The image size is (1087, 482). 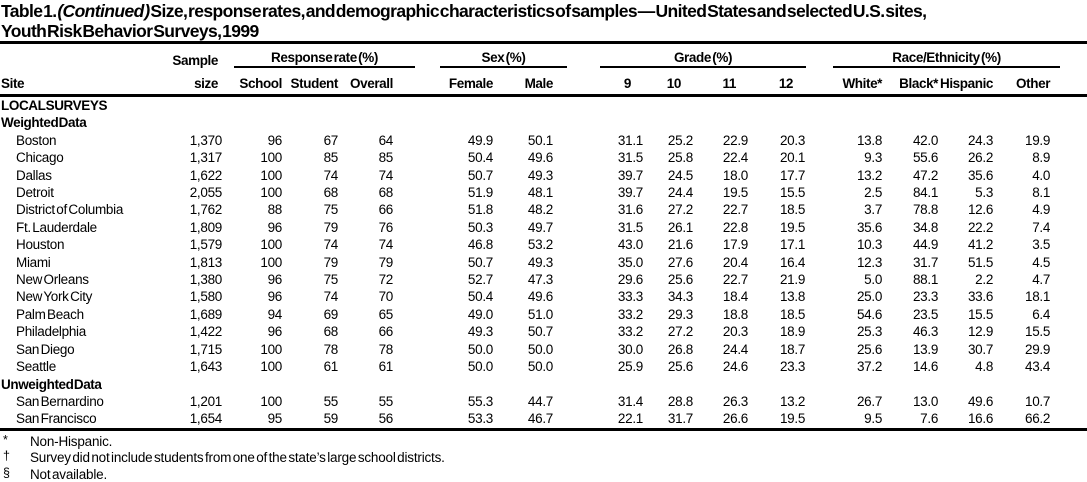 I want to click on header-group-sex: Sex (%), so click(x=480, y=56).